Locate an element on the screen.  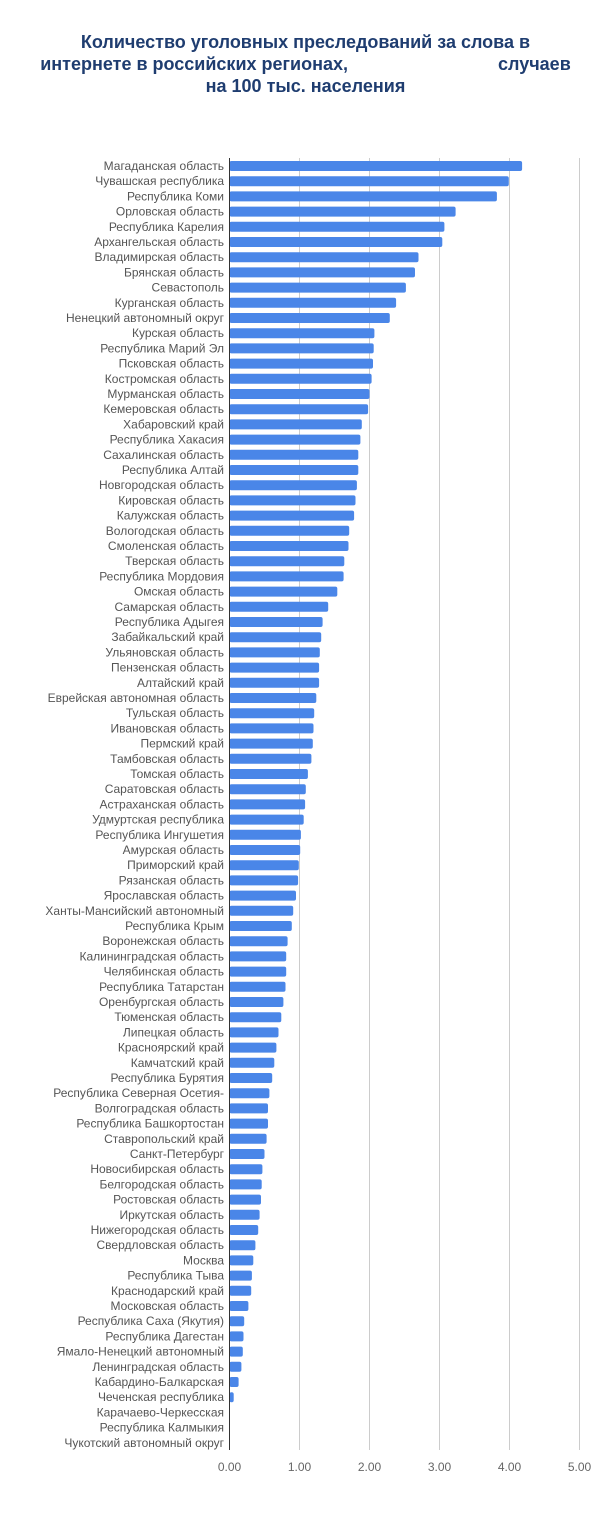
category-label: Республика Ингушетия is located at coordinates (159, 835).